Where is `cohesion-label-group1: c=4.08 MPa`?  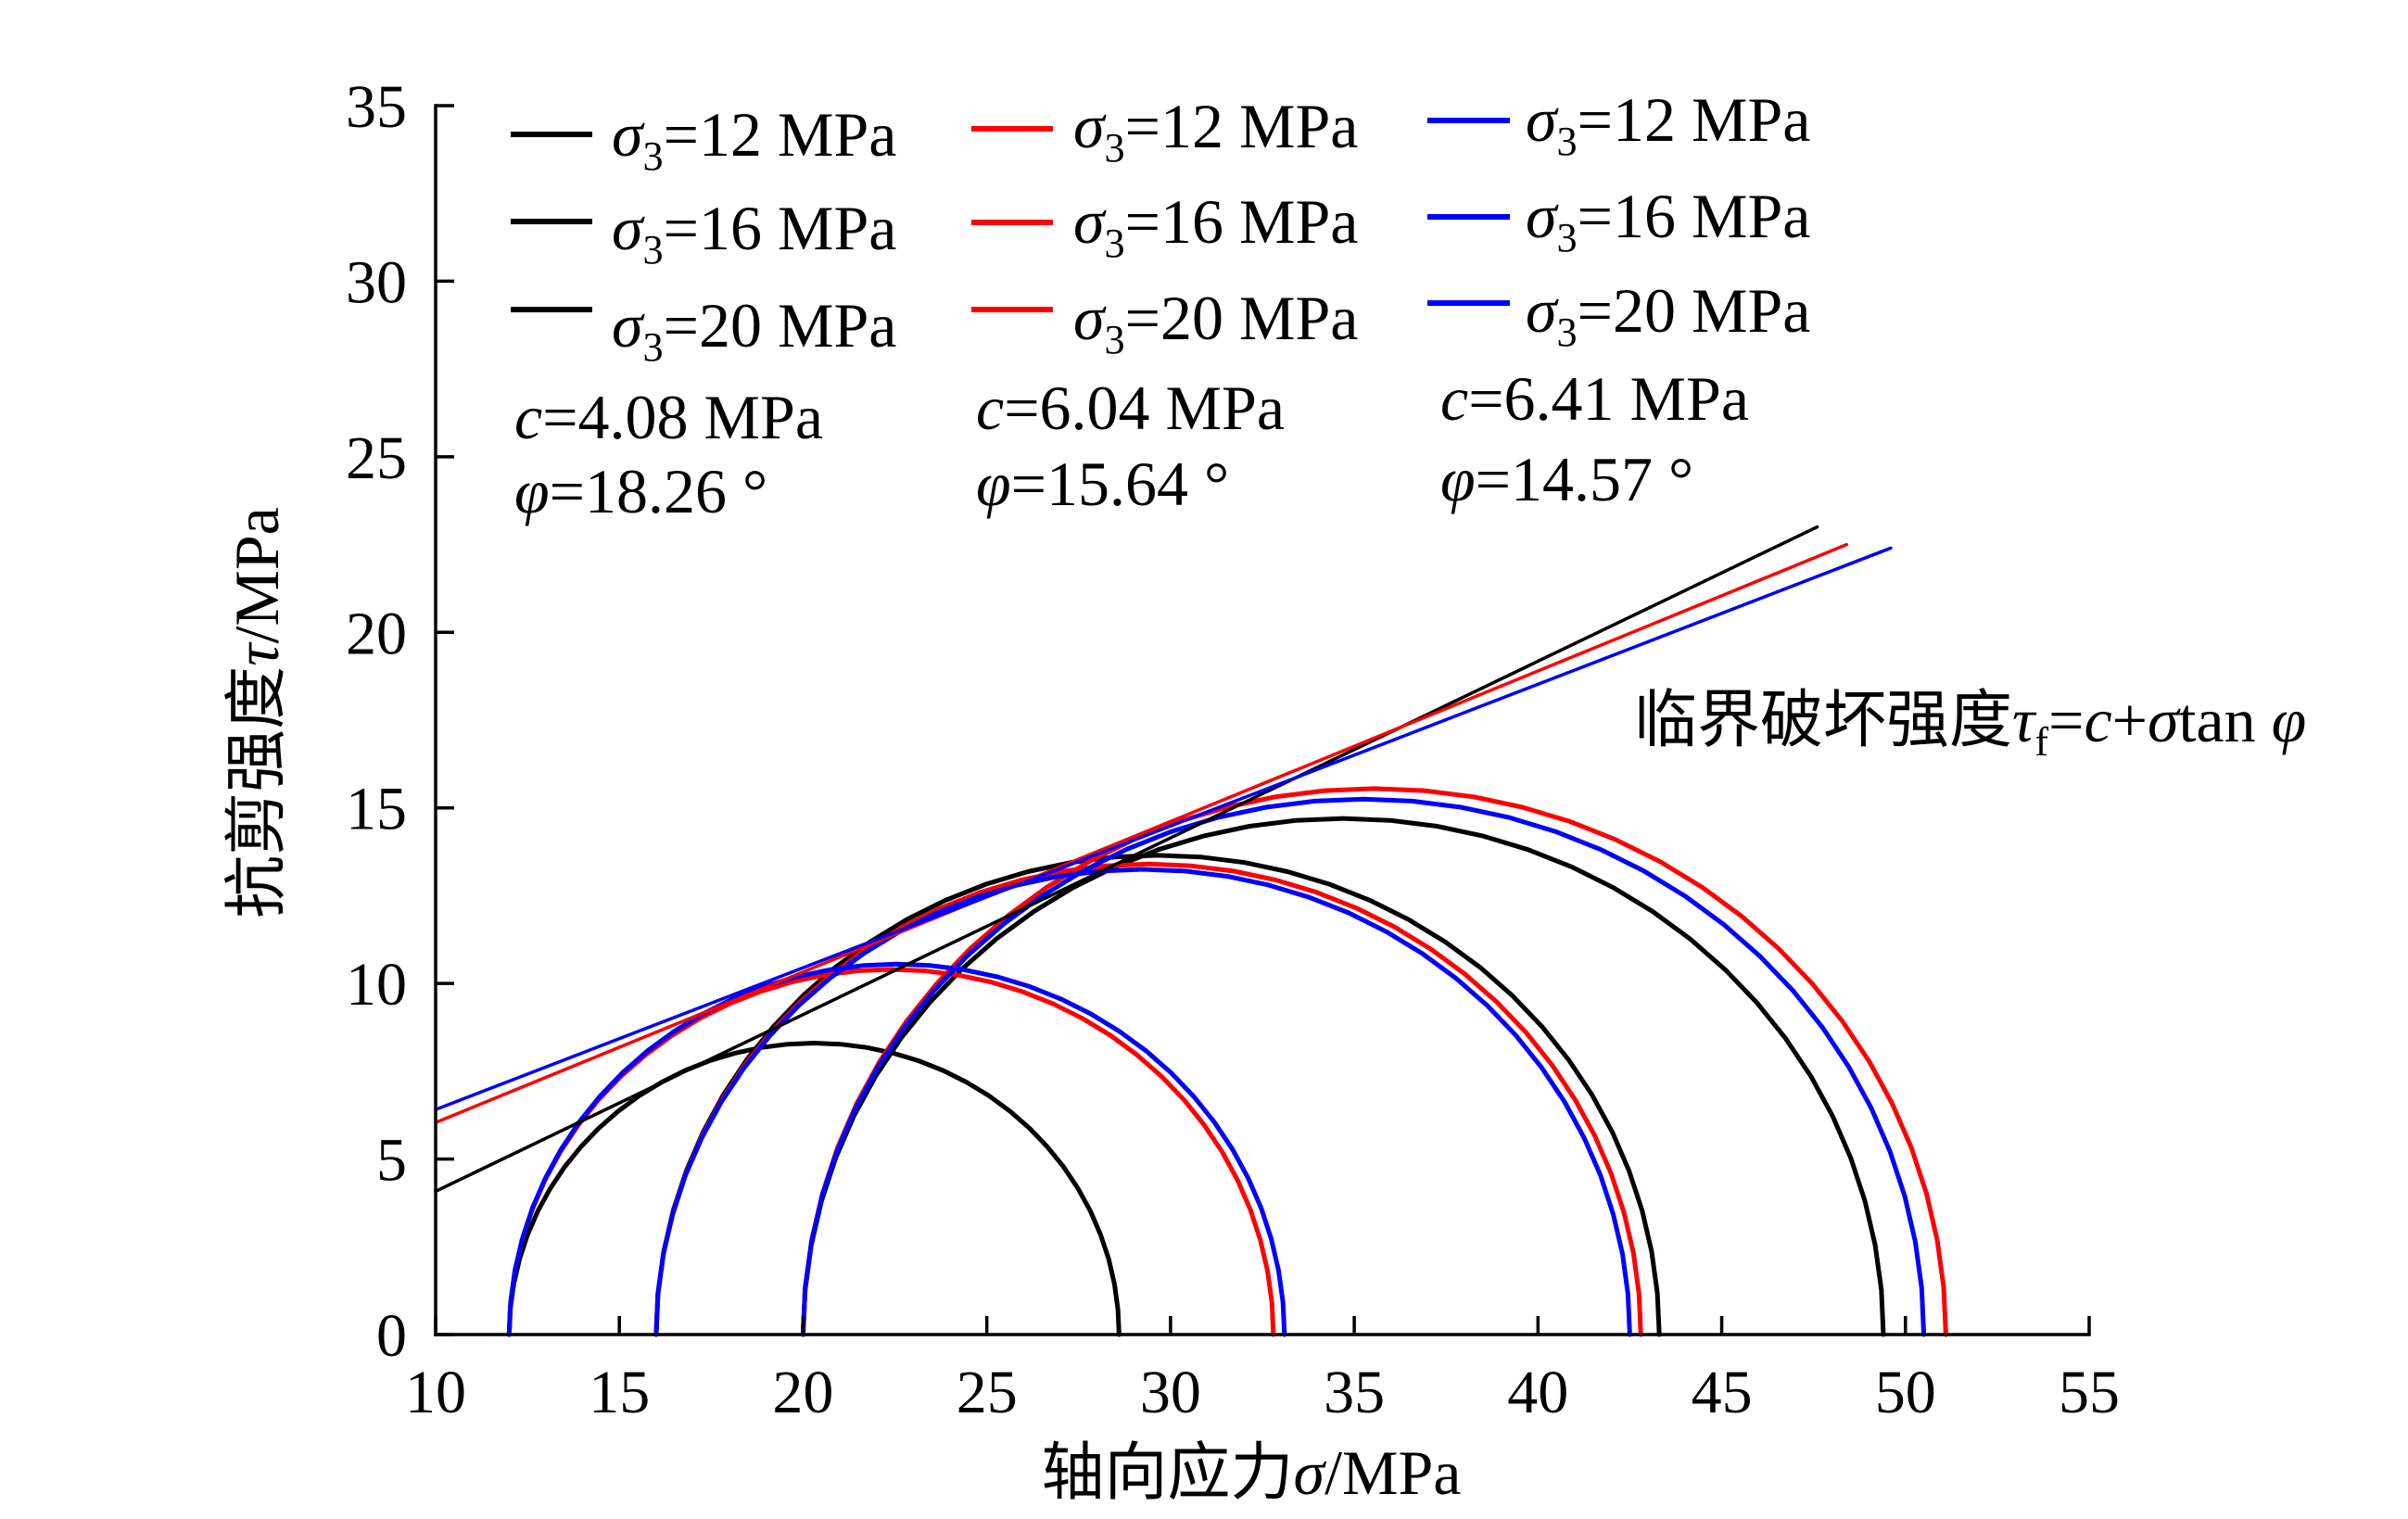
cohesion-label-group1: c=4.08 MPa is located at coordinates (668, 417).